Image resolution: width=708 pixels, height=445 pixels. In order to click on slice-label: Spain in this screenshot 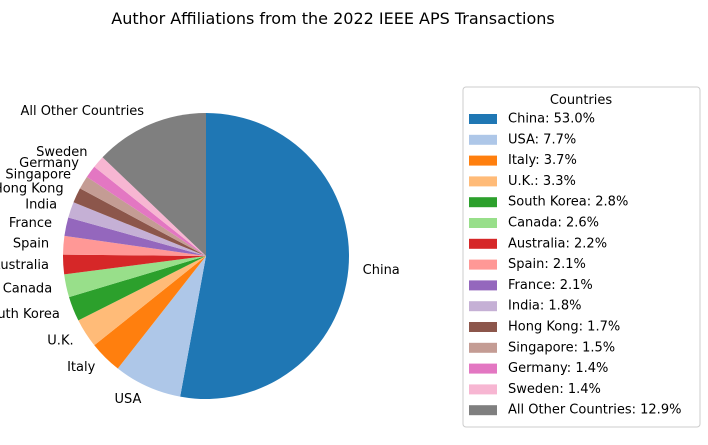, I will do `click(31, 244)`.